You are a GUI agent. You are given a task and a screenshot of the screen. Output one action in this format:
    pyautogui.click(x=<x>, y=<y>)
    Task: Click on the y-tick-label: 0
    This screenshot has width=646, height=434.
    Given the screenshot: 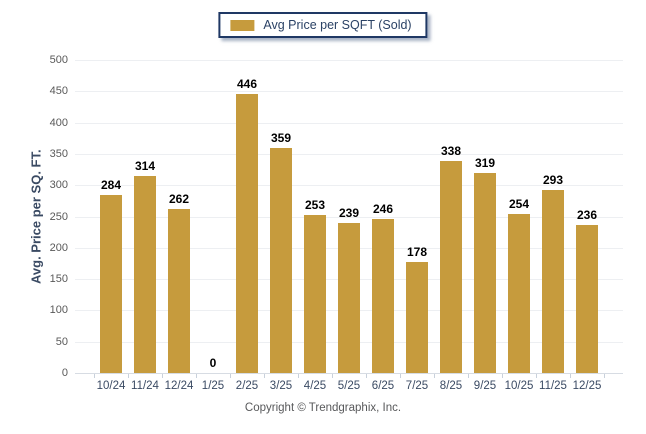 What is the action you would take?
    pyautogui.click(x=64, y=373)
    